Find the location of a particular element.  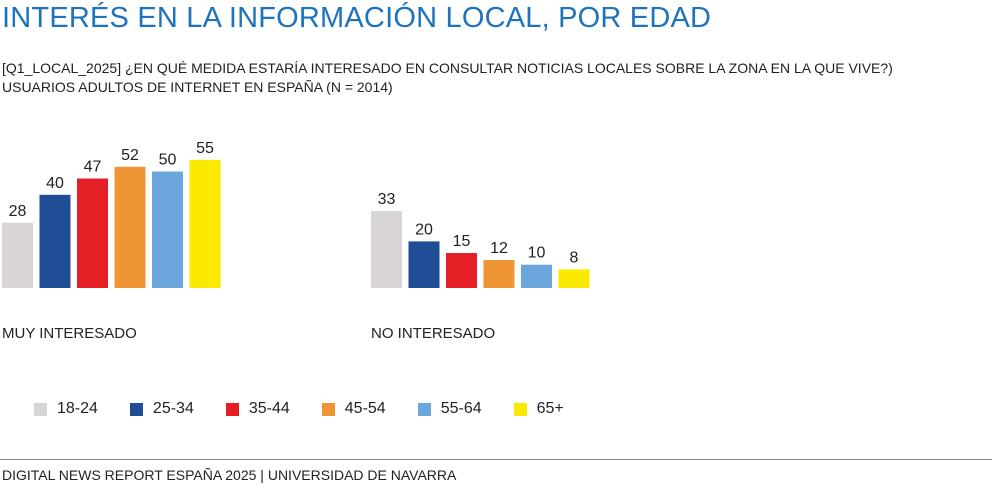

category-label-no-interesado: NO INTERESADO is located at coordinates (433, 333).